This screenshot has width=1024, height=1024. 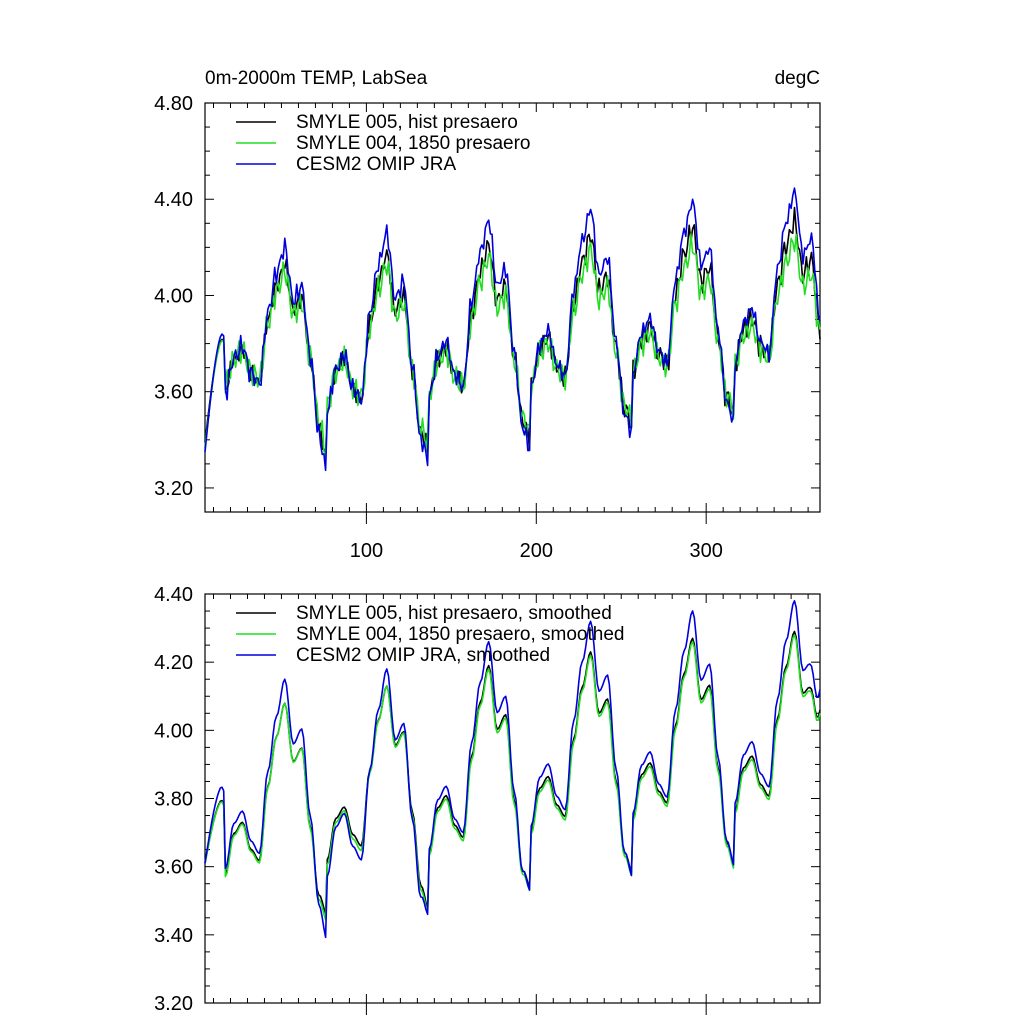 What do you see at coordinates (454, 613) in the screenshot?
I see `legend-label-0: SMYLE 005, hist presaero, smoothed` at bounding box center [454, 613].